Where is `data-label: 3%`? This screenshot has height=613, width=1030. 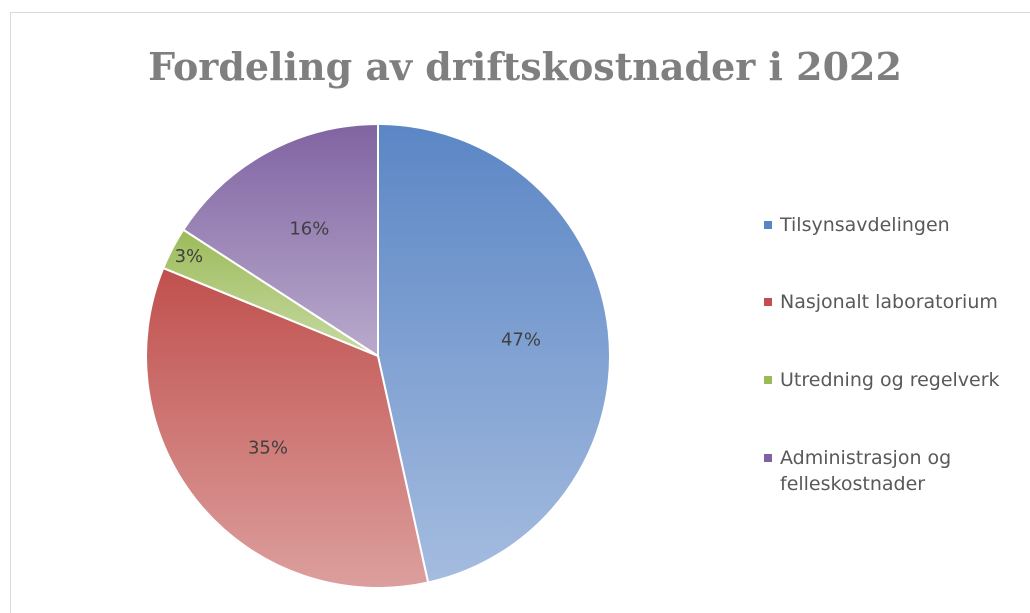 data-label: 3% is located at coordinates (189, 256).